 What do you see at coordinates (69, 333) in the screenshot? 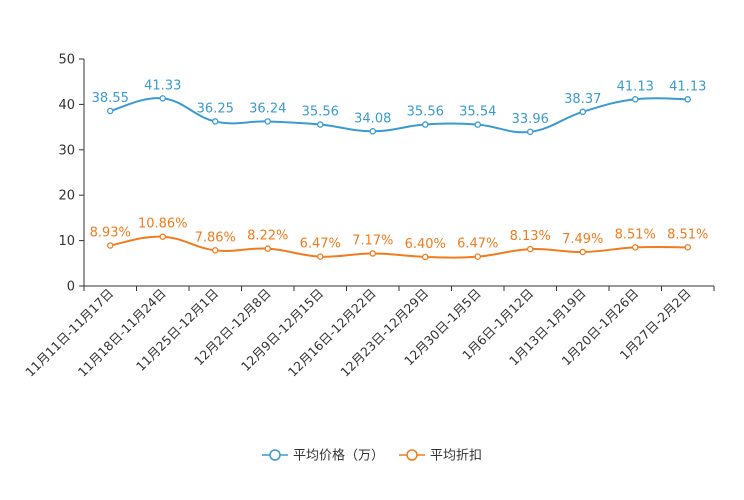
I see `x-tick-label: 11月11日-11月17日` at bounding box center [69, 333].